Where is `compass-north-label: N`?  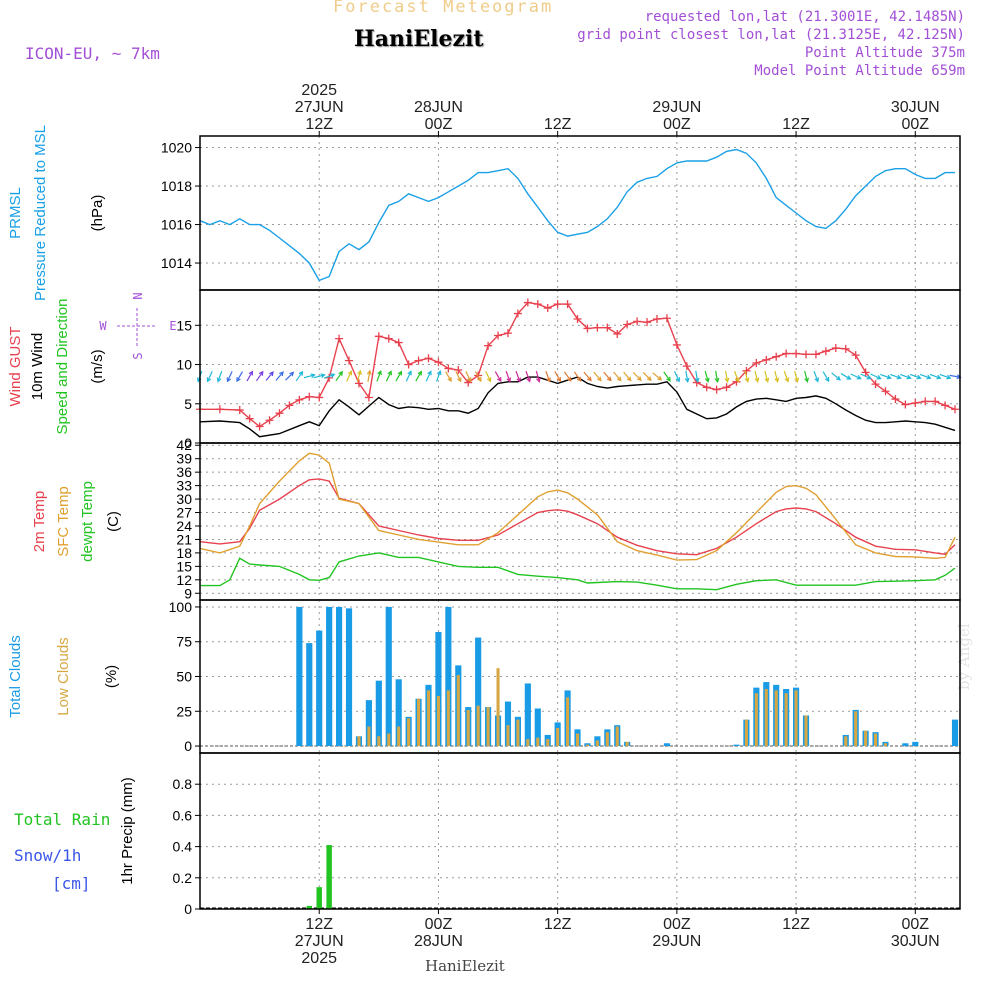 compass-north-label: N is located at coordinates (138, 295).